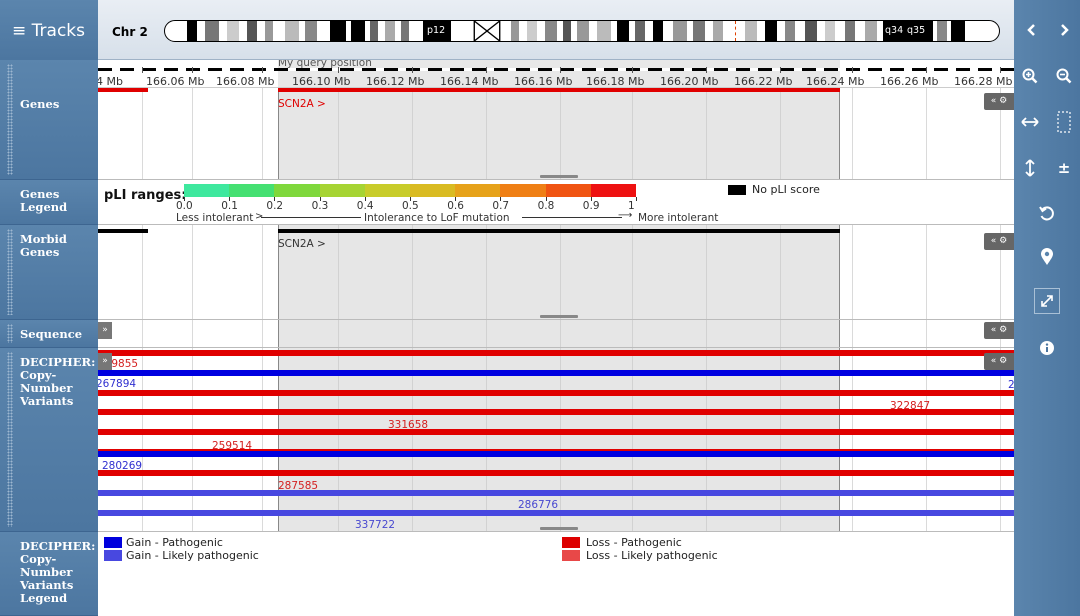 The height and width of the screenshot is (616, 1080). Describe the element at coordinates (556, 134) in the screenshot. I see `genes-track: SCN2A > « ⚙` at that location.